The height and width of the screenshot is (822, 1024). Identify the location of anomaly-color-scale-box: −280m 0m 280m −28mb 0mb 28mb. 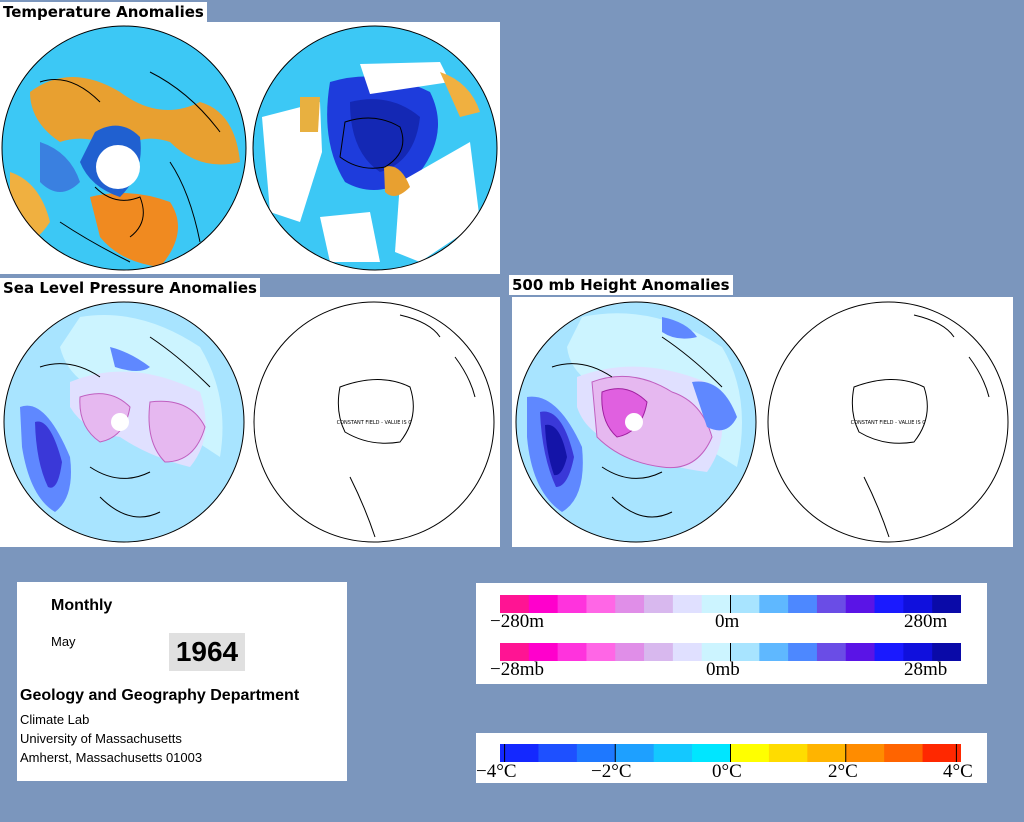
(731, 633).